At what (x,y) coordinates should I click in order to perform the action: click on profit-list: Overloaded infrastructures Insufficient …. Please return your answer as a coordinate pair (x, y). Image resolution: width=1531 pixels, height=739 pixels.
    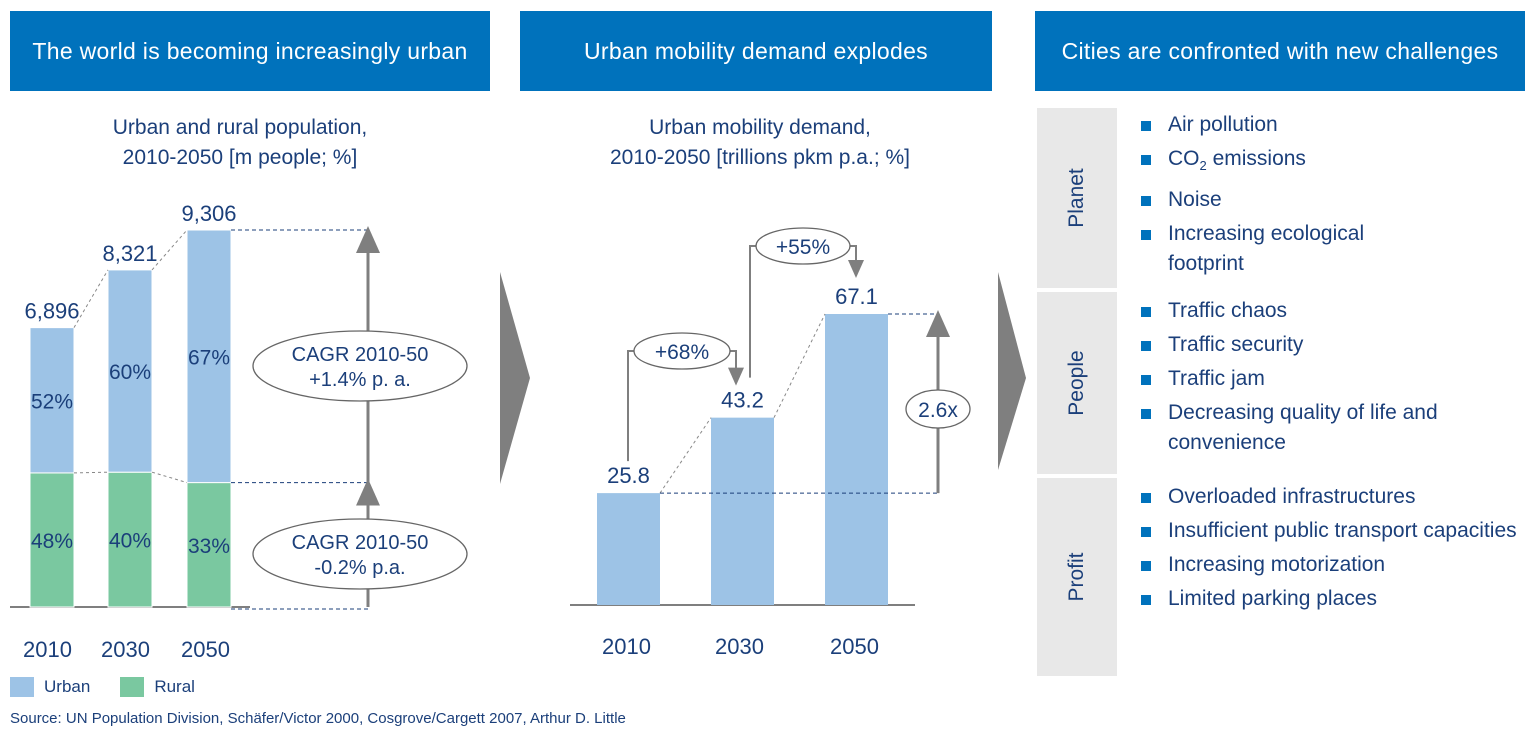
    Looking at the image, I should click on (1328, 550).